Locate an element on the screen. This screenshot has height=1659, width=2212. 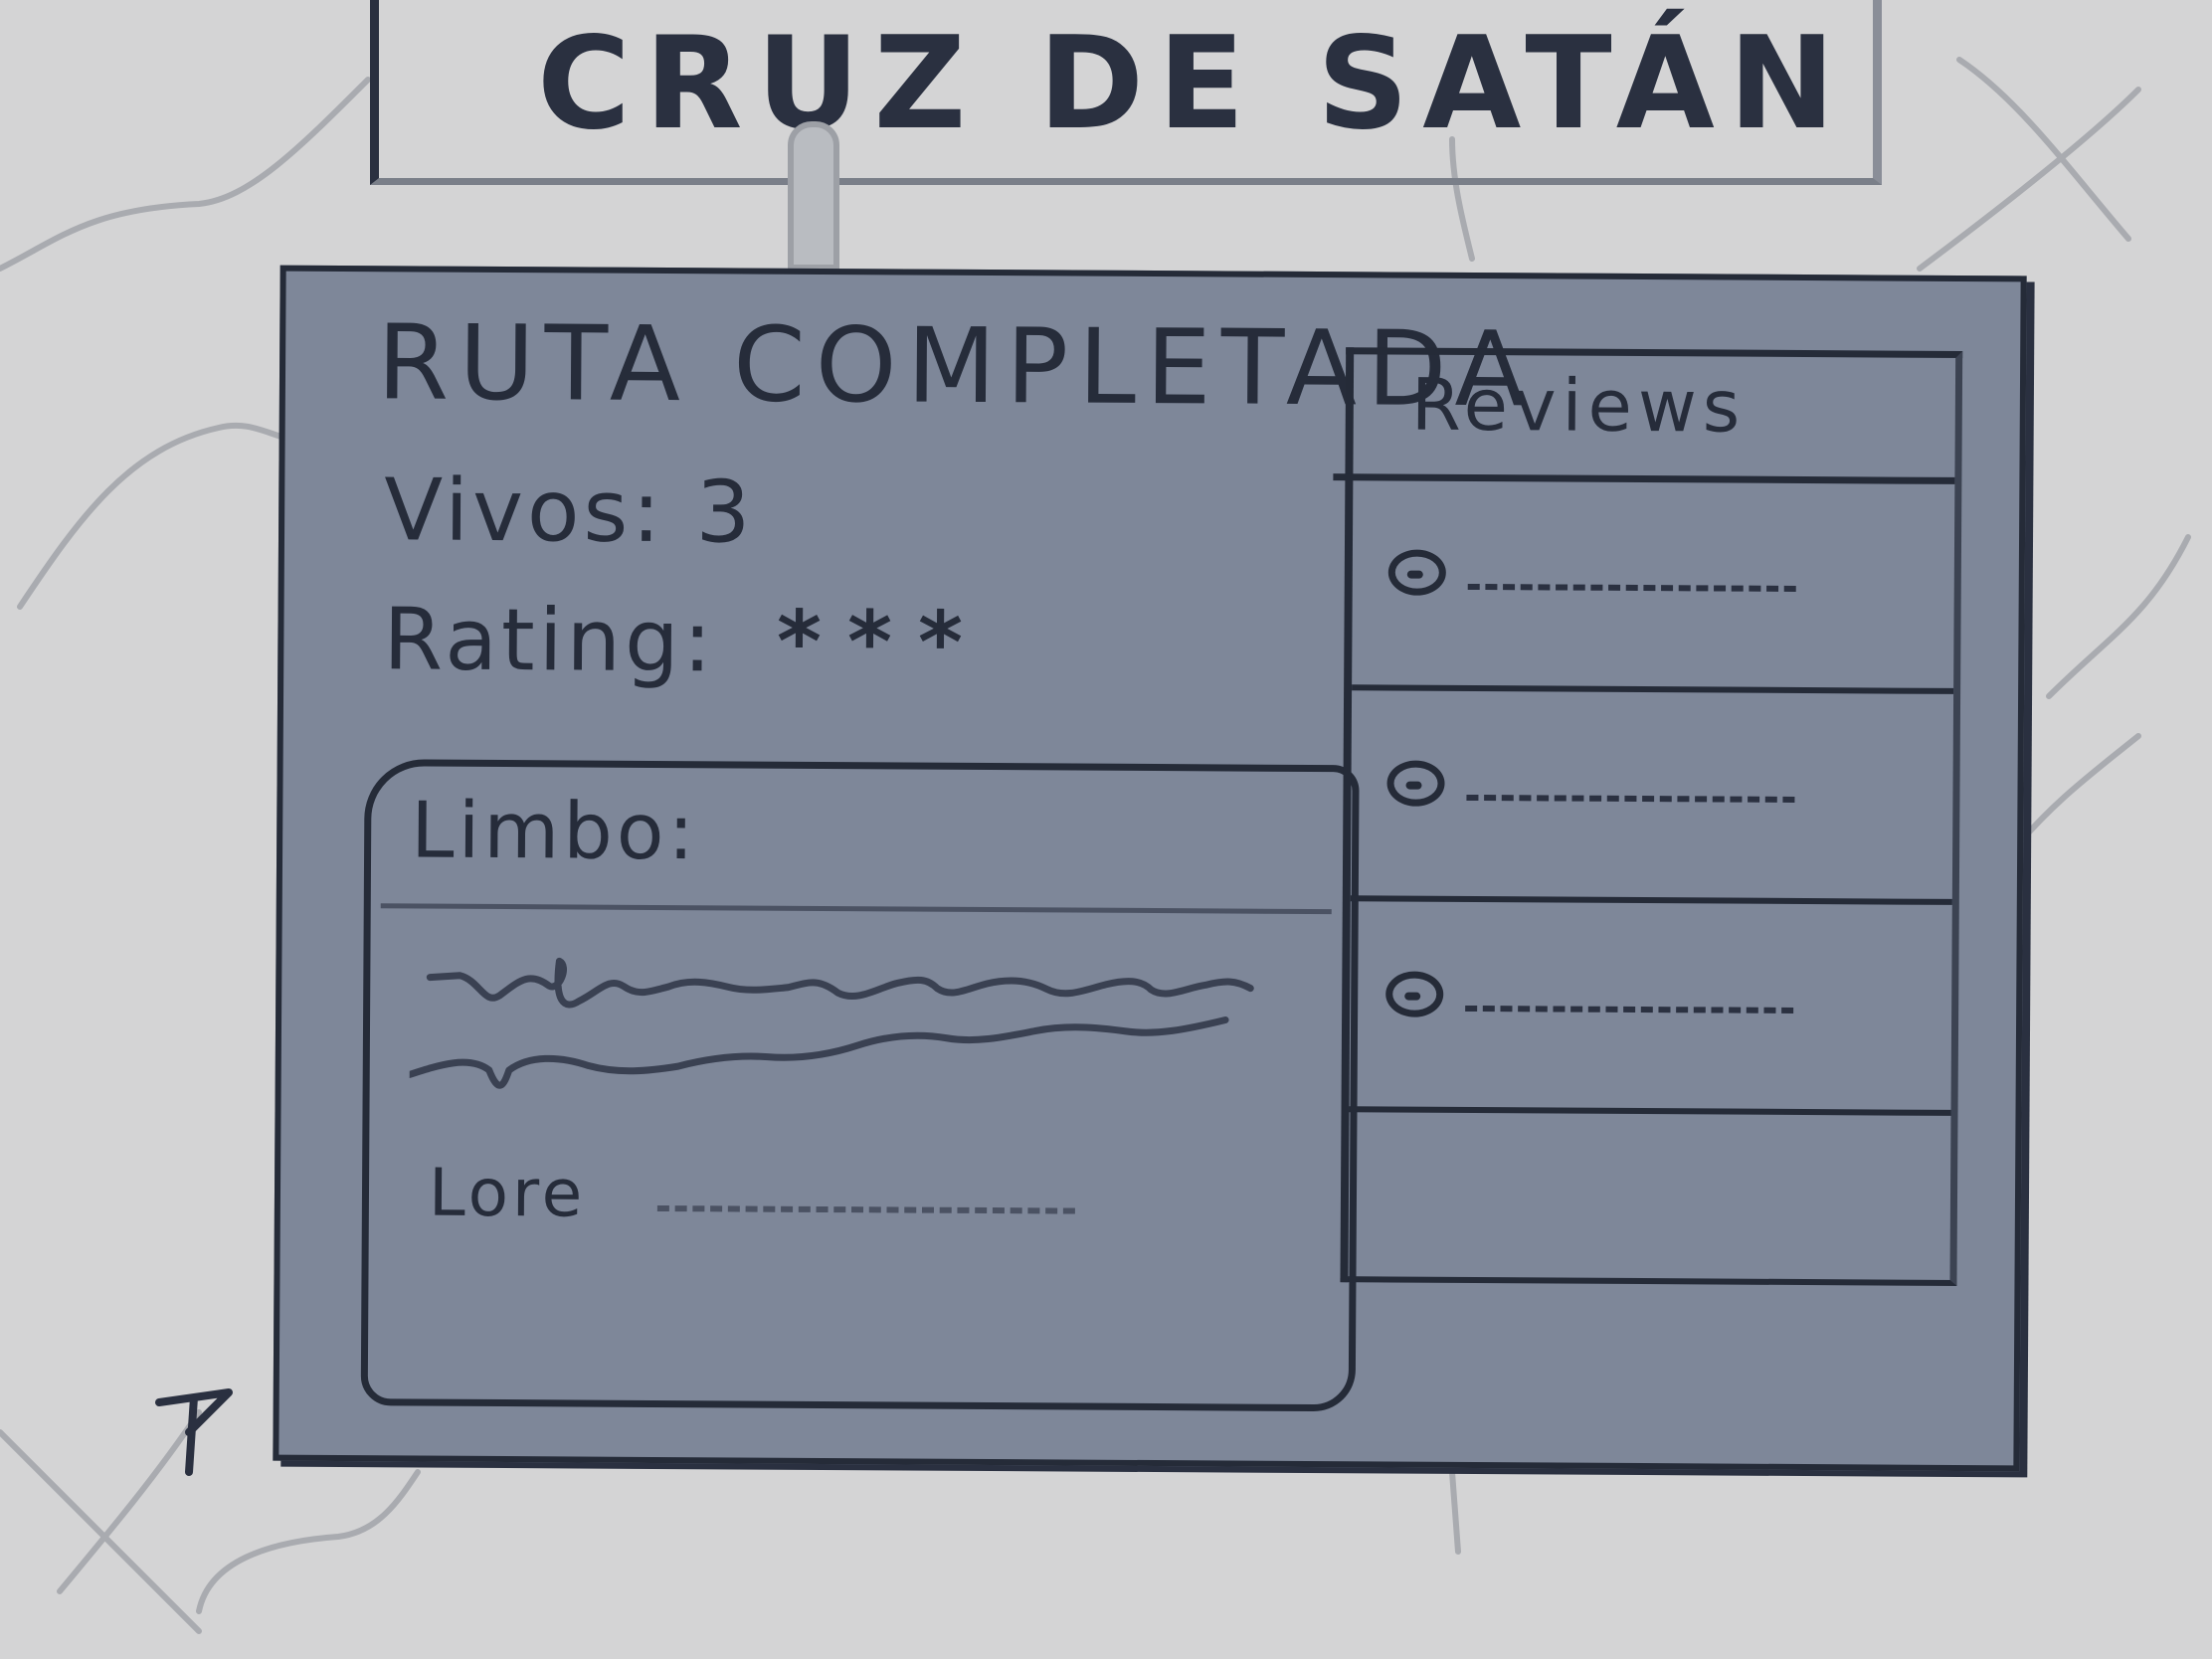
vivos-value: 3 is located at coordinates (725, 512).